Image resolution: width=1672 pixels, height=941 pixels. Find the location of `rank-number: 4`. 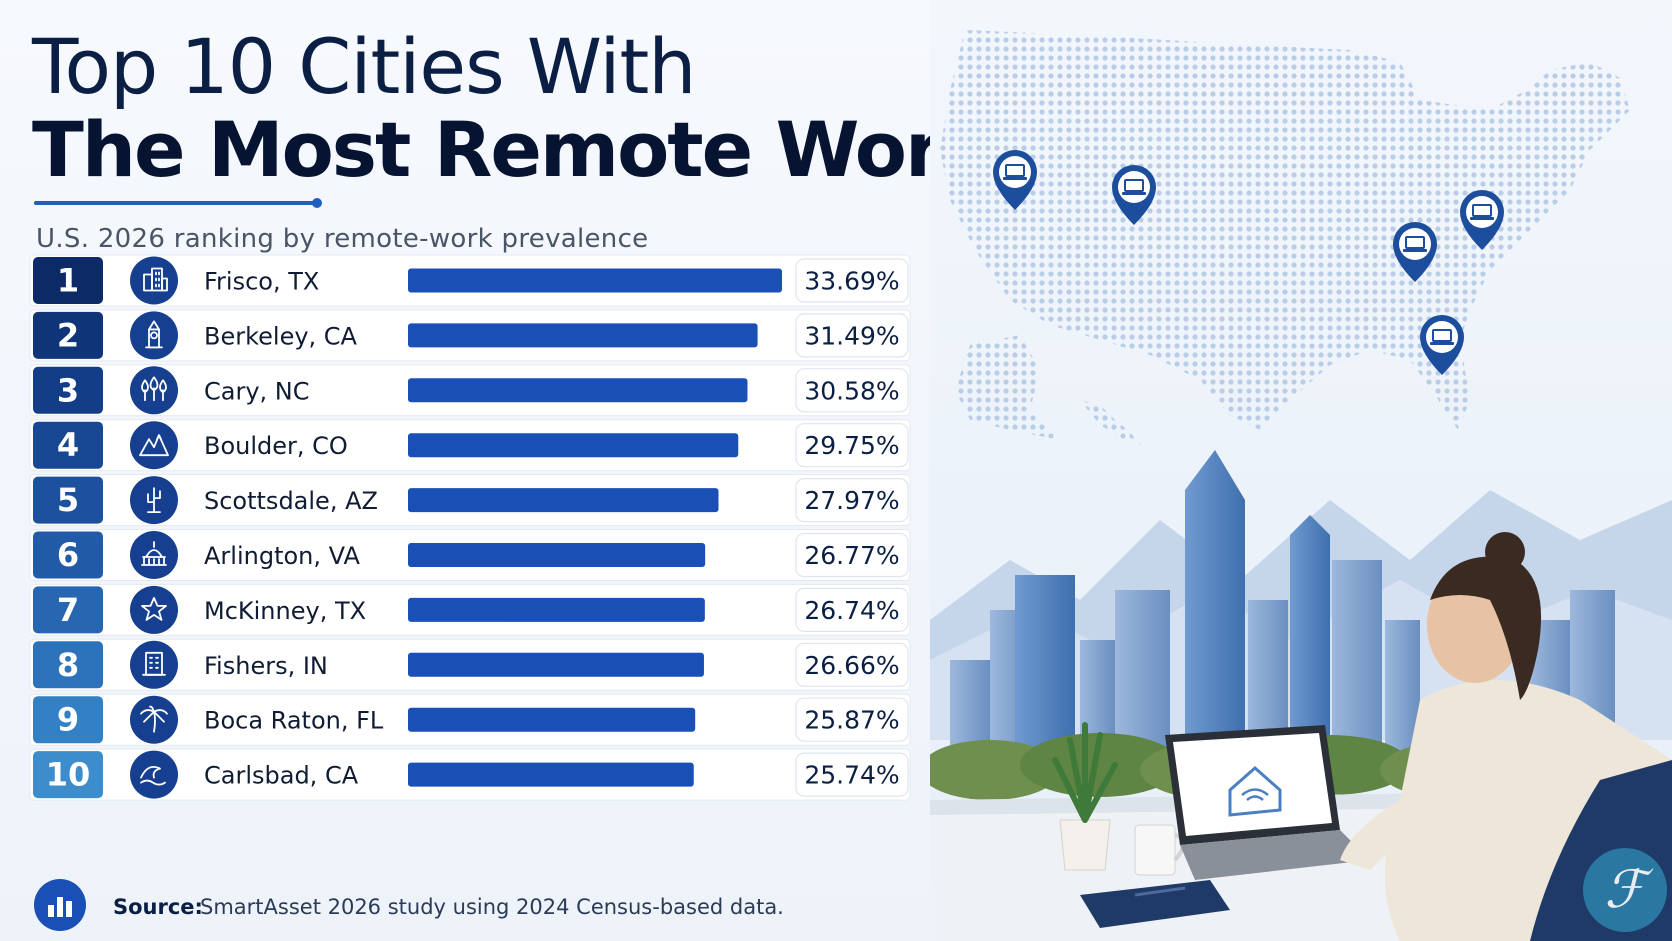

rank-number: 4 is located at coordinates (68, 445).